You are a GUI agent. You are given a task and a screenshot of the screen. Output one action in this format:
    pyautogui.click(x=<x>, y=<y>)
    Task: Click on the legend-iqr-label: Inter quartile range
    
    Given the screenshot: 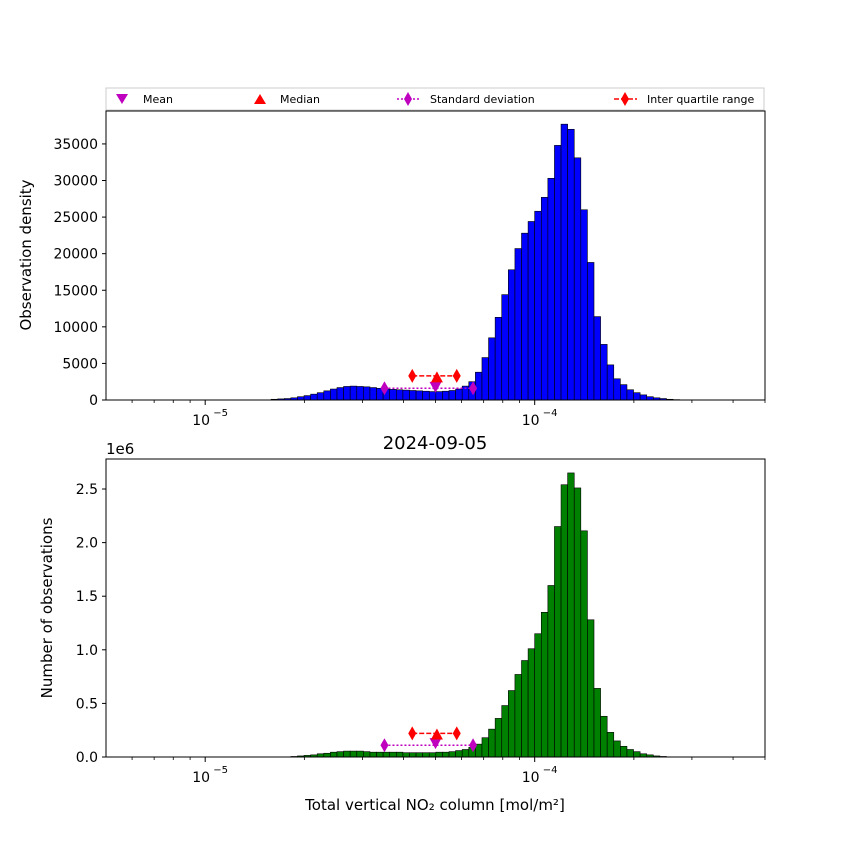 What is the action you would take?
    pyautogui.click(x=700, y=99)
    